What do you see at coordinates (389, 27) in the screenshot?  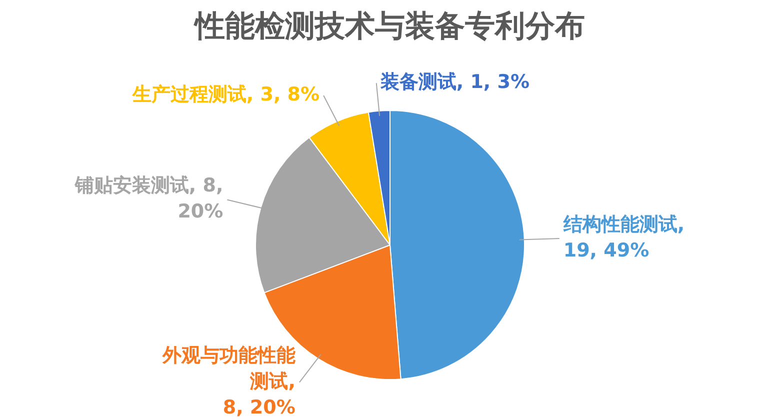 I see `chart-title: 性能检测技术与装备专利分布` at bounding box center [389, 27].